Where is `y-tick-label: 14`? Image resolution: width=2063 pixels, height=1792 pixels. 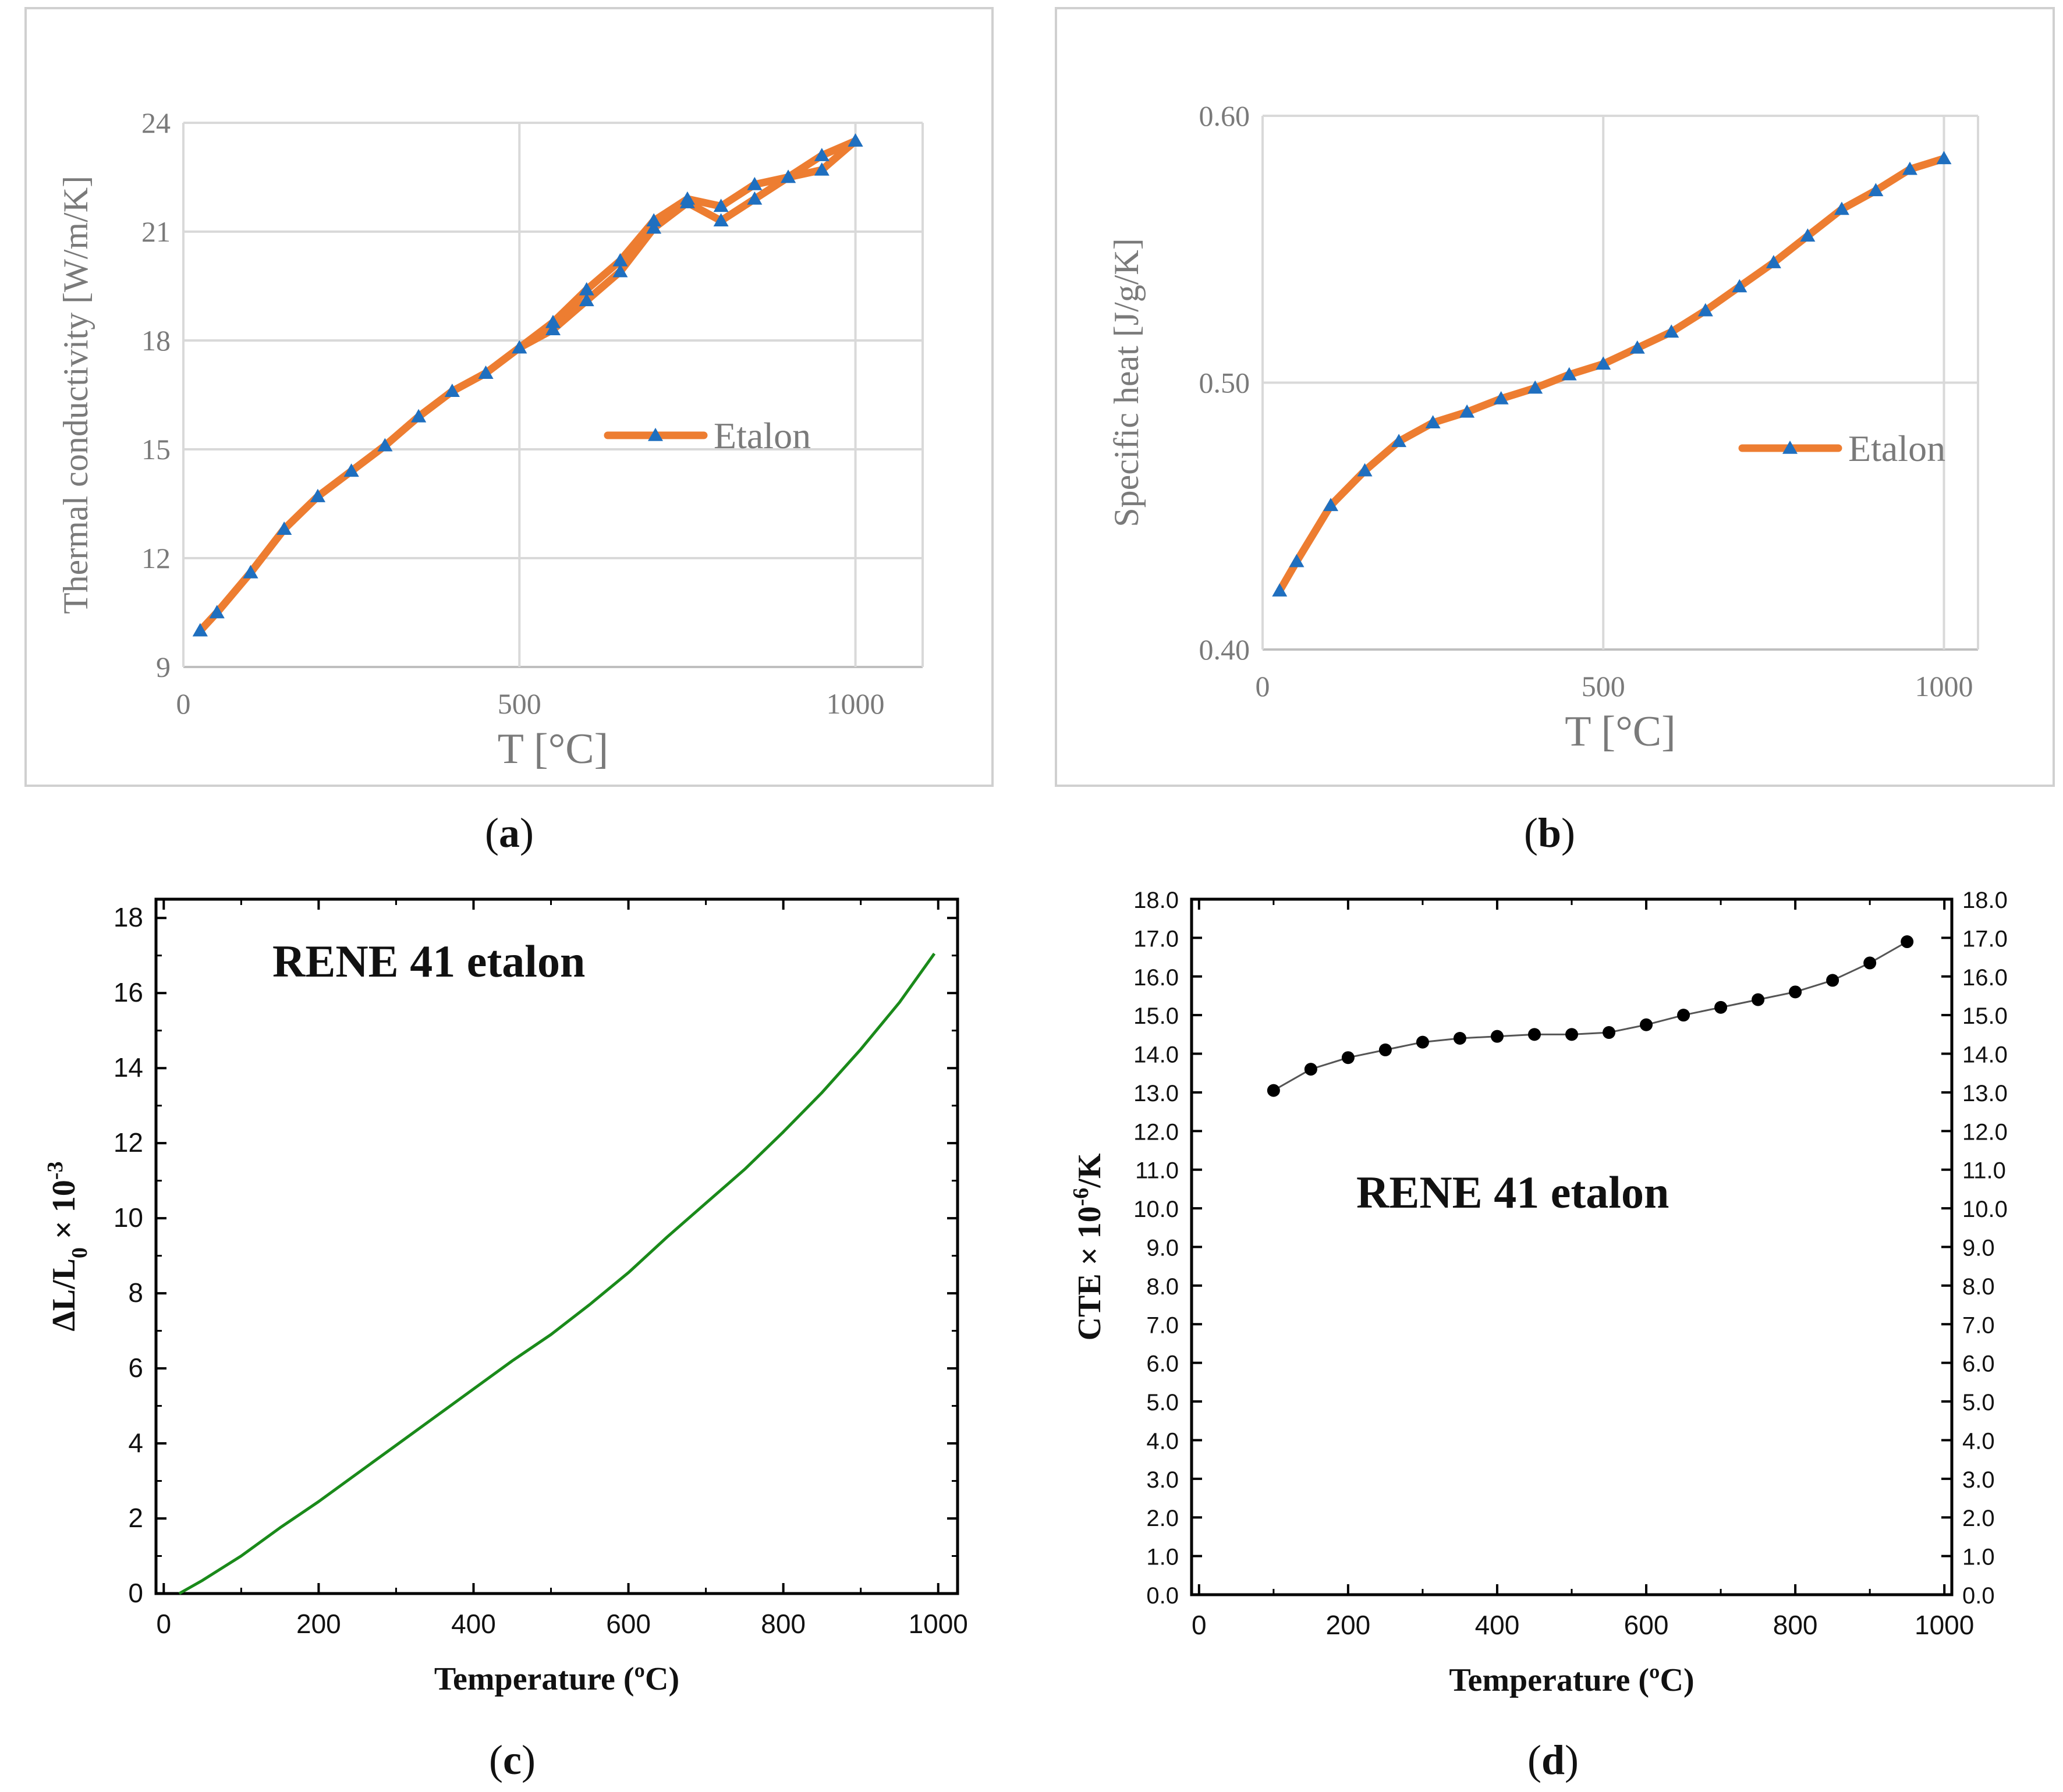 y-tick-label: 14 is located at coordinates (128, 1067).